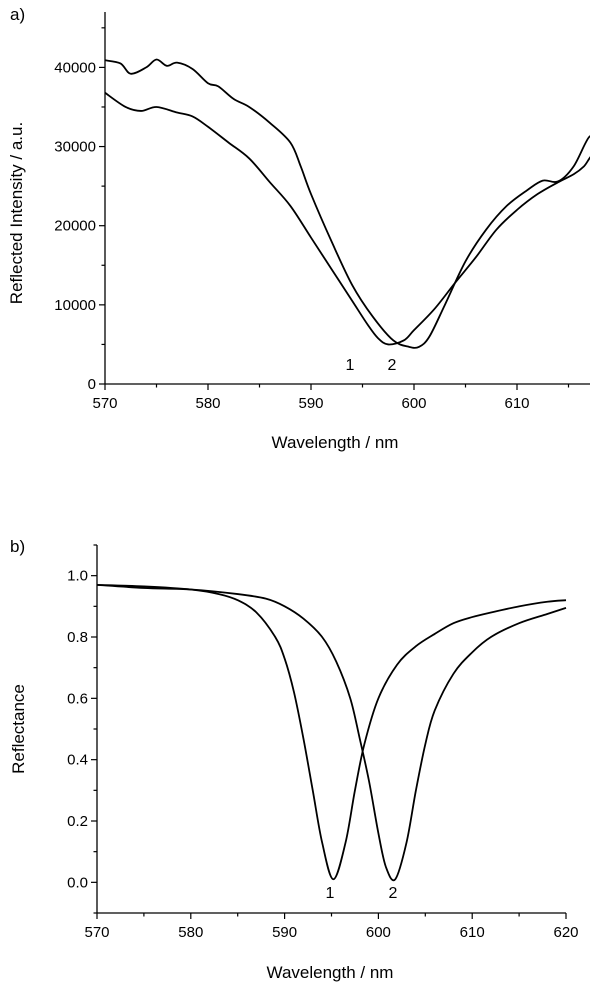  Describe the element at coordinates (77, 576) in the screenshot. I see `panel-b-y-tick-label: 1.0` at that location.